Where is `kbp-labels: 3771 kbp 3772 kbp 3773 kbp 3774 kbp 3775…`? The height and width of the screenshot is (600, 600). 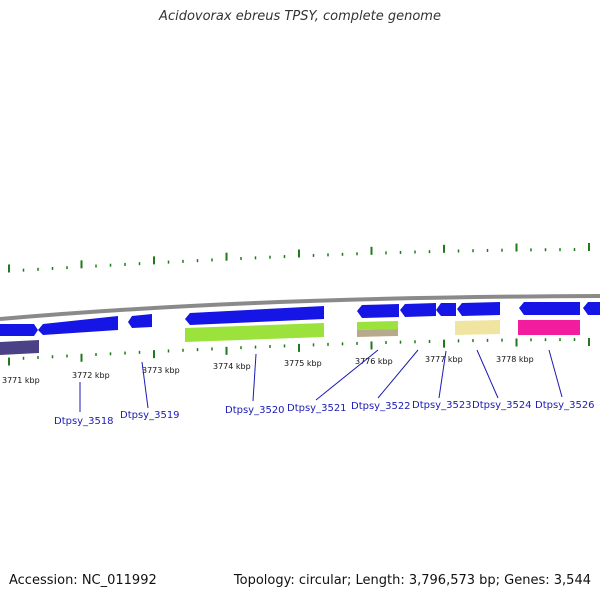 kbp-labels: 3771 kbp 3772 kbp 3773 kbp 3774 kbp 3775… is located at coordinates (268, 370).